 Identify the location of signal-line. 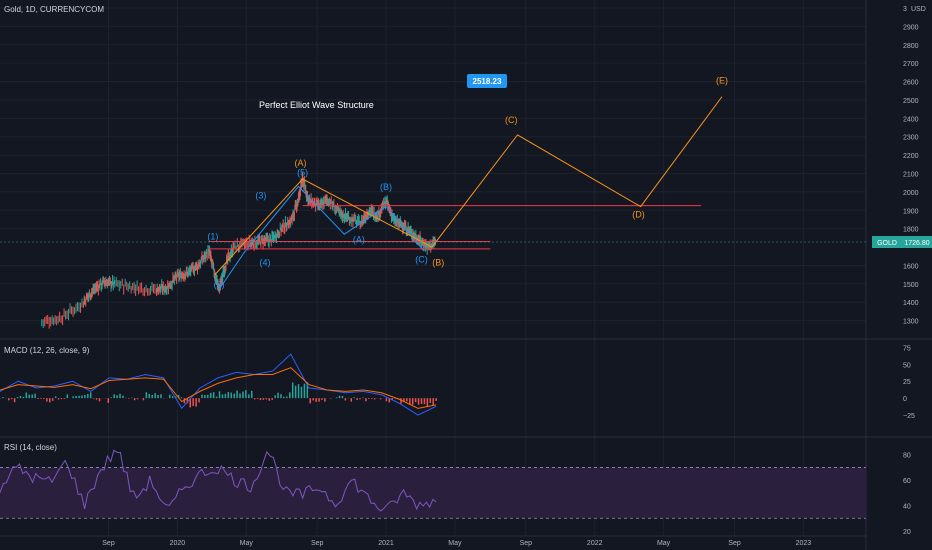
(218, 388).